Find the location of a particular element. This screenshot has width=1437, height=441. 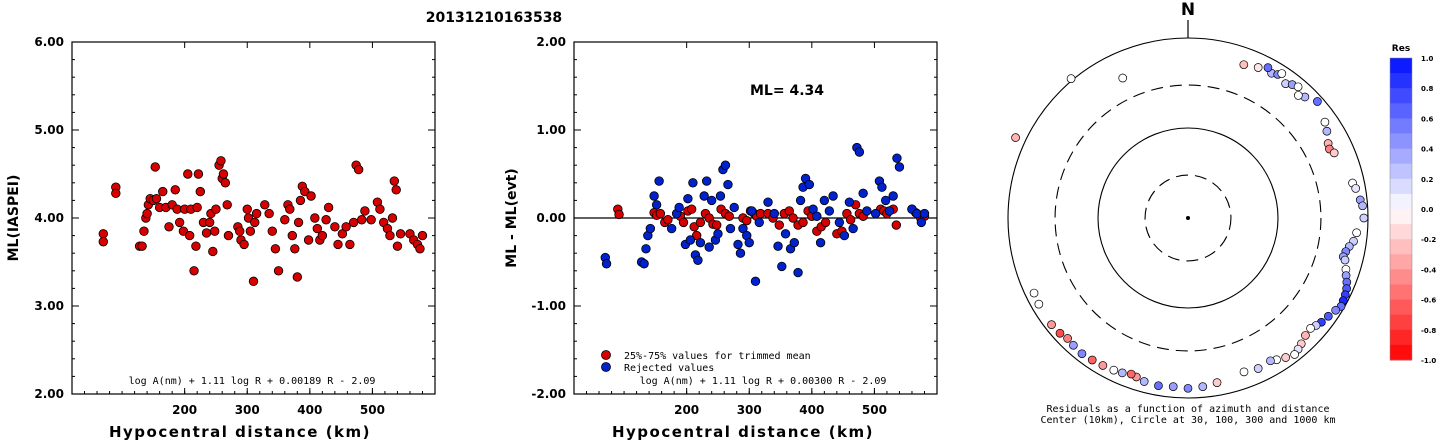

panel1-xtick-label: 500 is located at coordinates (372, 410).